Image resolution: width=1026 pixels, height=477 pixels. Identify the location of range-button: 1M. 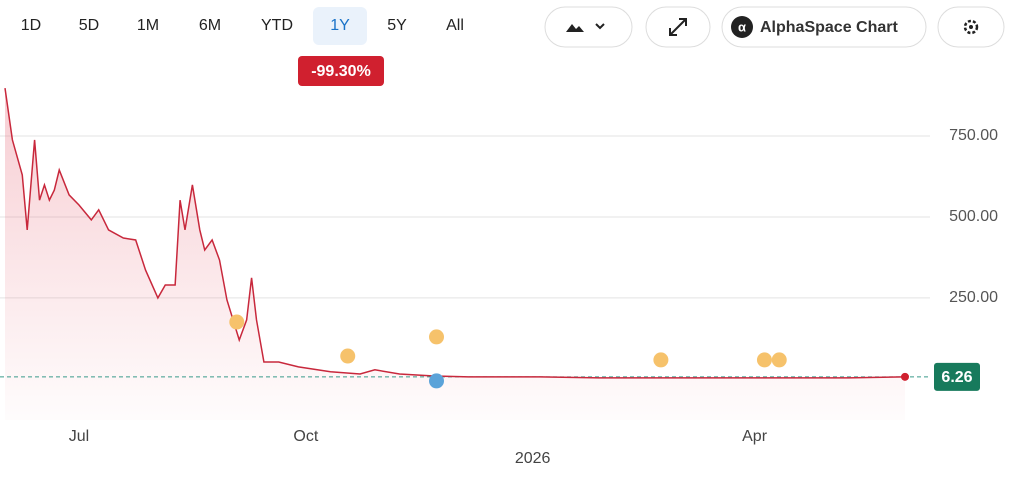
(148, 25).